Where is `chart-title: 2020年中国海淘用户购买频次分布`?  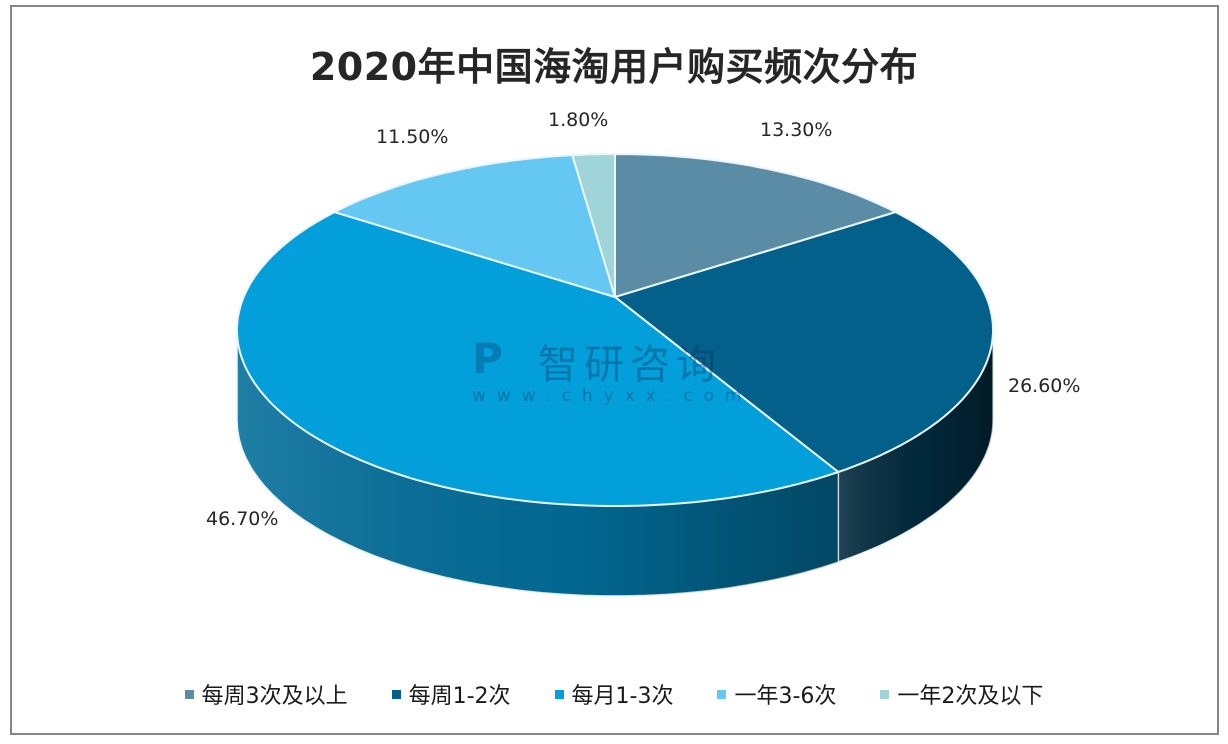
chart-title: 2020年中国海淘用户购买频次分布 is located at coordinates (614, 67).